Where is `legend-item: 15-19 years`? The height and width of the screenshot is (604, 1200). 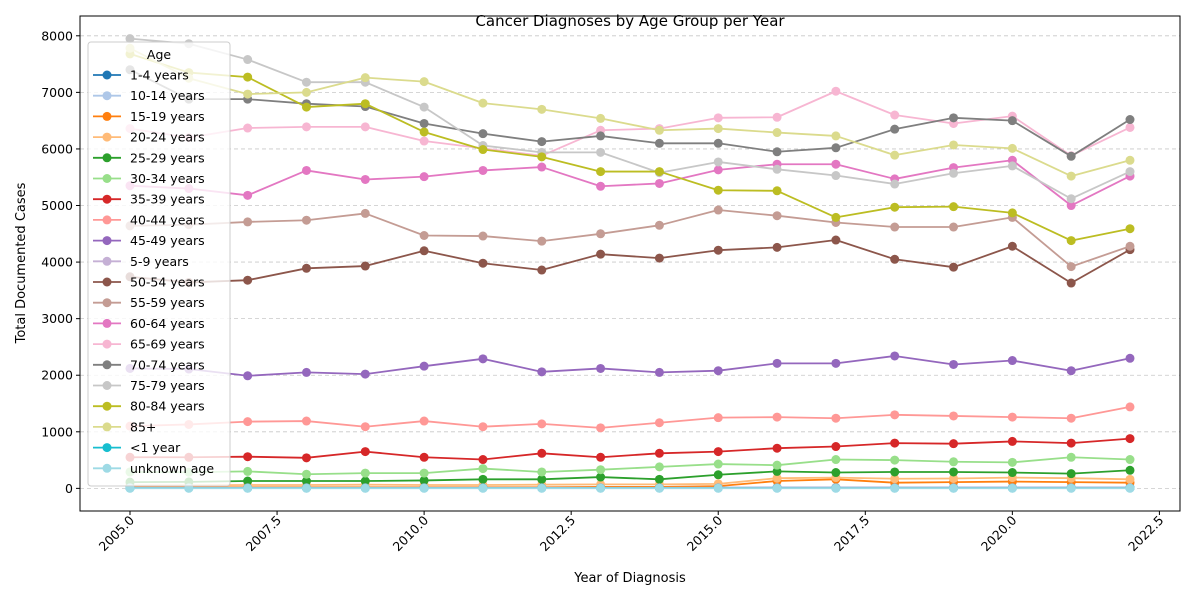
legend-item: 15-19 years is located at coordinates (149, 116).